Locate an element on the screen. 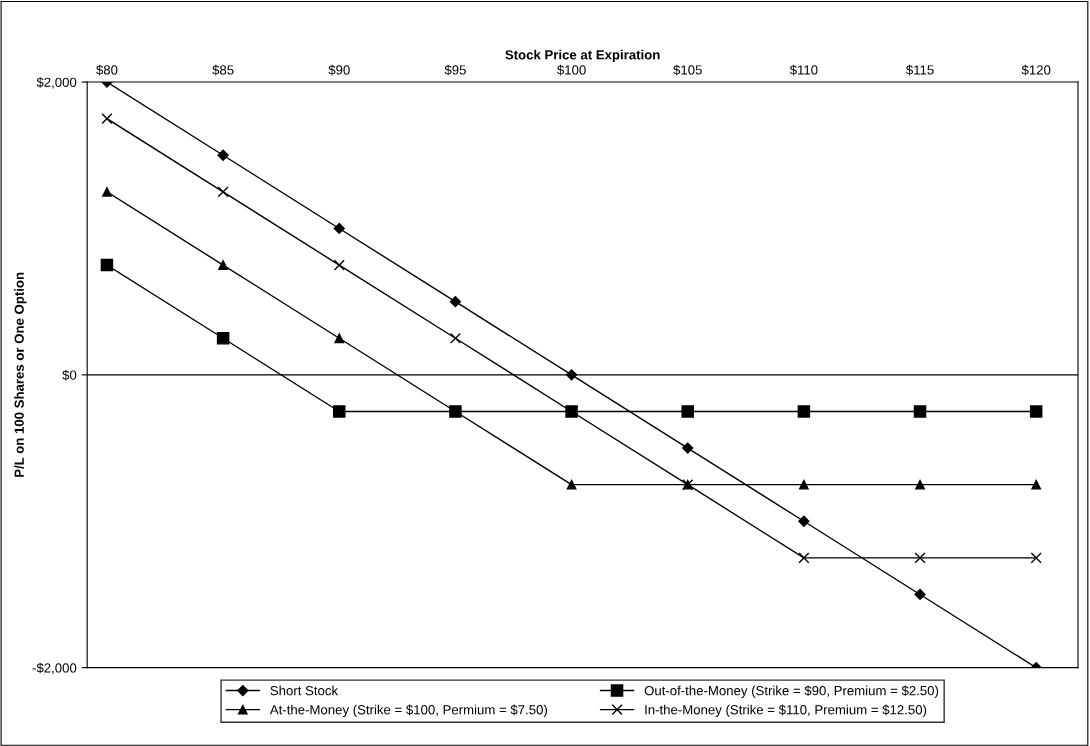 This screenshot has width=1090, height=746. x-axis-title: Stock Price at Expiration is located at coordinates (582, 56).